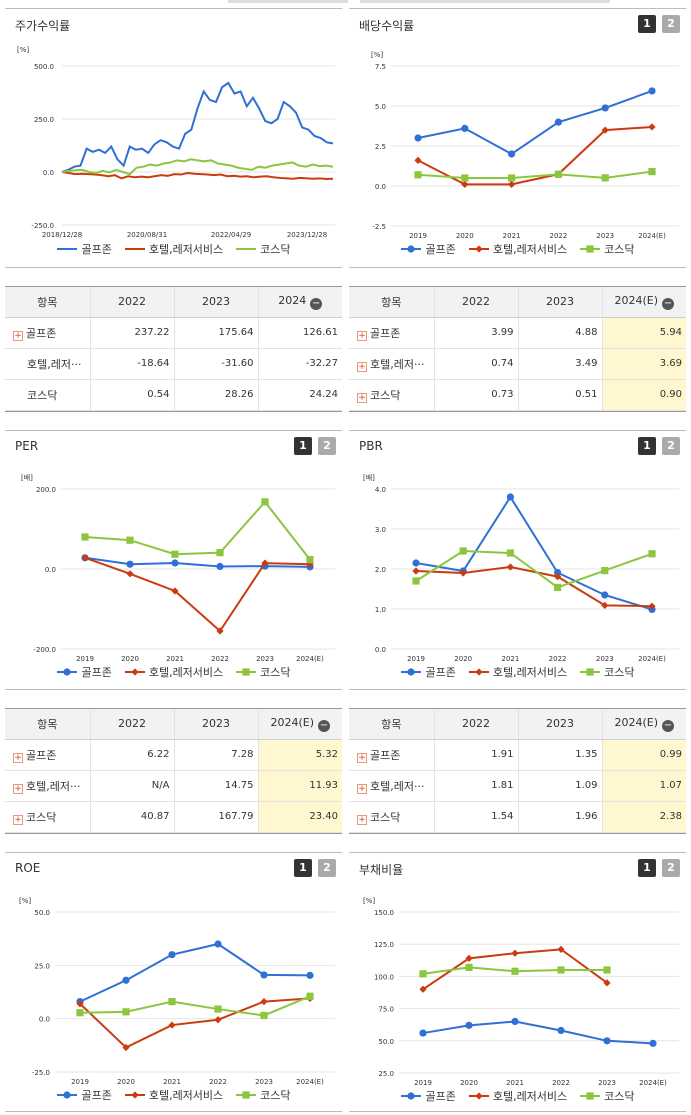 This screenshot has height=1115, width=691. I want to click on row-name-cell: + 호텔,레저···, so click(47, 786).